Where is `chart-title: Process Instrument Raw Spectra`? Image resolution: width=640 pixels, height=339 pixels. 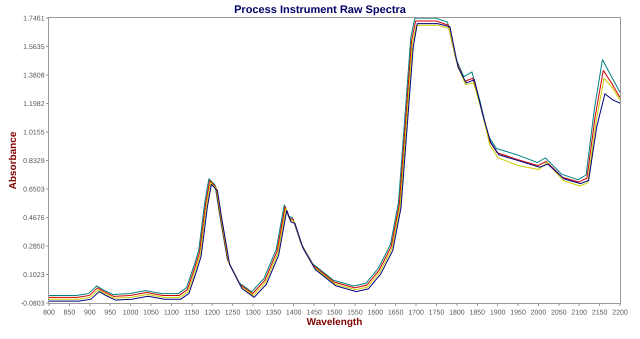
chart-title: Process Instrument Raw Spectra is located at coordinates (320, 10).